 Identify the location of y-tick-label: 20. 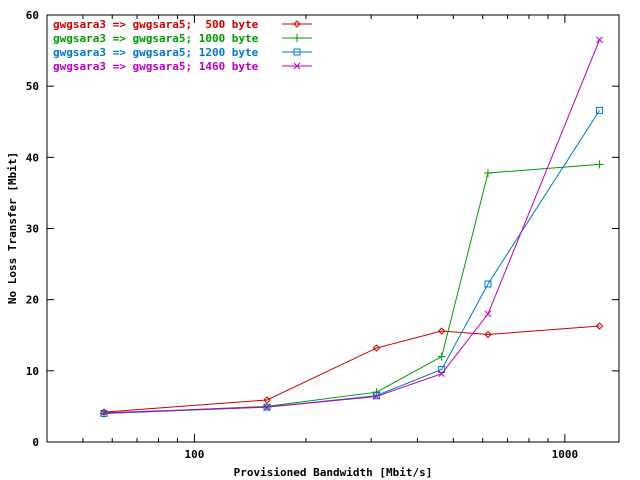
(32, 300).